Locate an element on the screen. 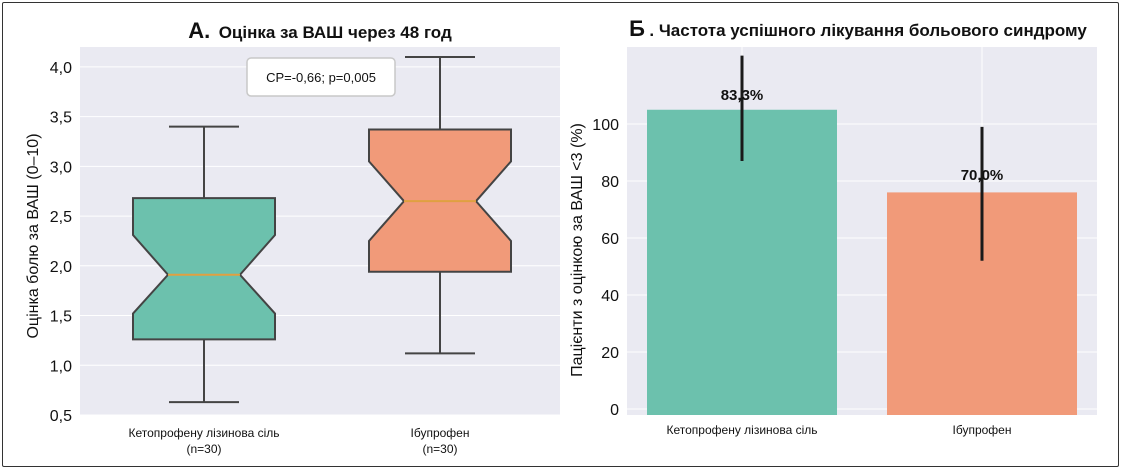 The width and height of the screenshot is (1123, 471). y-tick-label: 1,5 is located at coordinates (61, 317).